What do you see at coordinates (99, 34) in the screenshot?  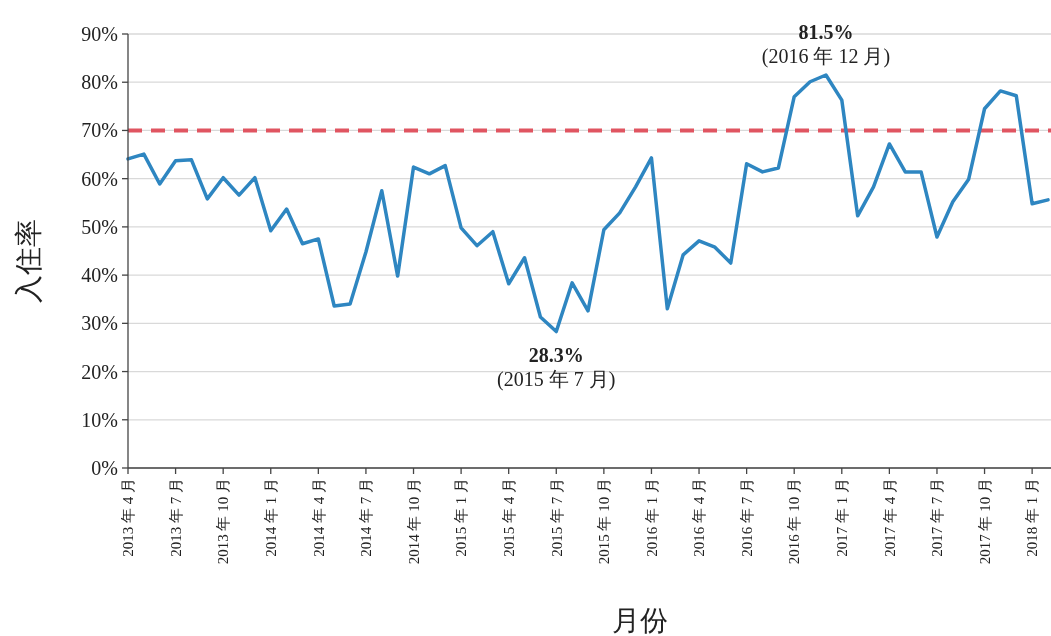 I see `y-tick-label: 90%` at bounding box center [99, 34].